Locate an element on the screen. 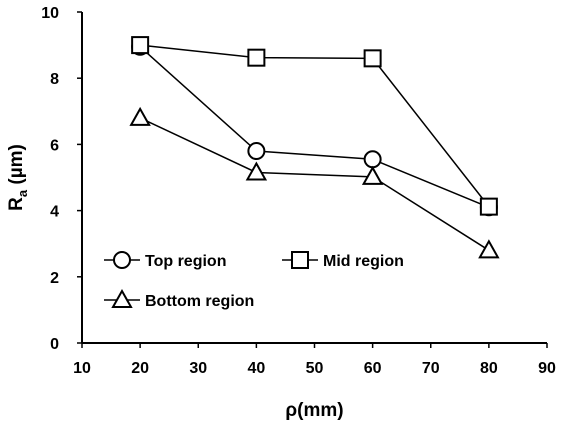 This screenshot has width=561, height=425. legend-item-mid-region: Mid region is located at coordinates (343, 260).